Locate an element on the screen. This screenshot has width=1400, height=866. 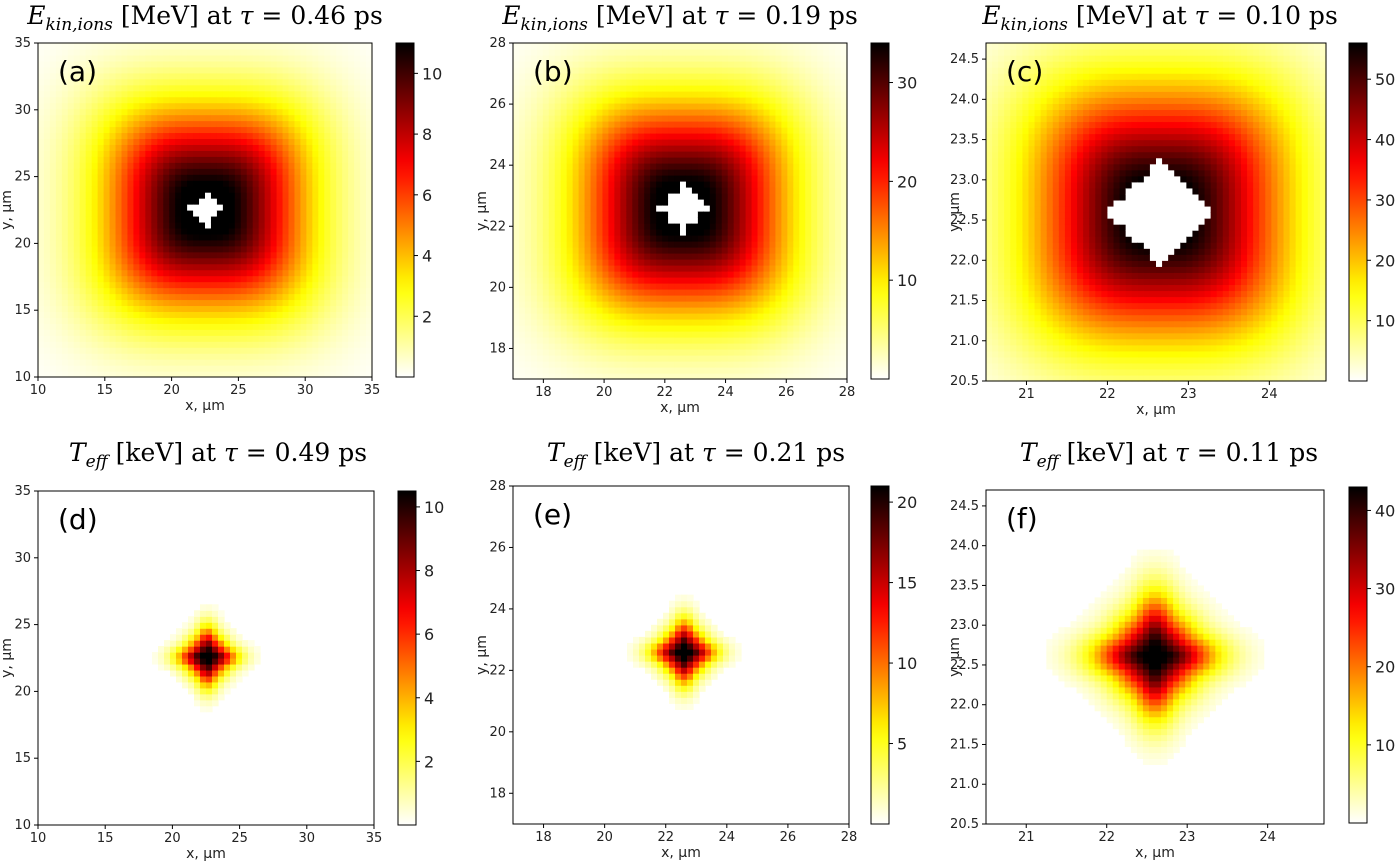
x-tick-label: 25 is located at coordinates (238, 390).